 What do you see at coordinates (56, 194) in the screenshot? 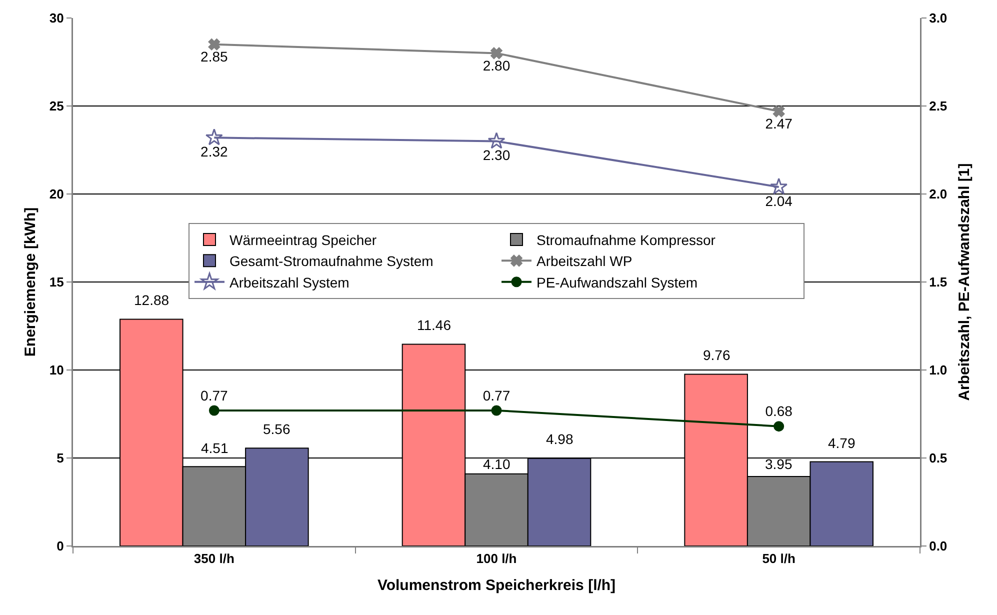
I see `y-tick-label: 20` at bounding box center [56, 194].